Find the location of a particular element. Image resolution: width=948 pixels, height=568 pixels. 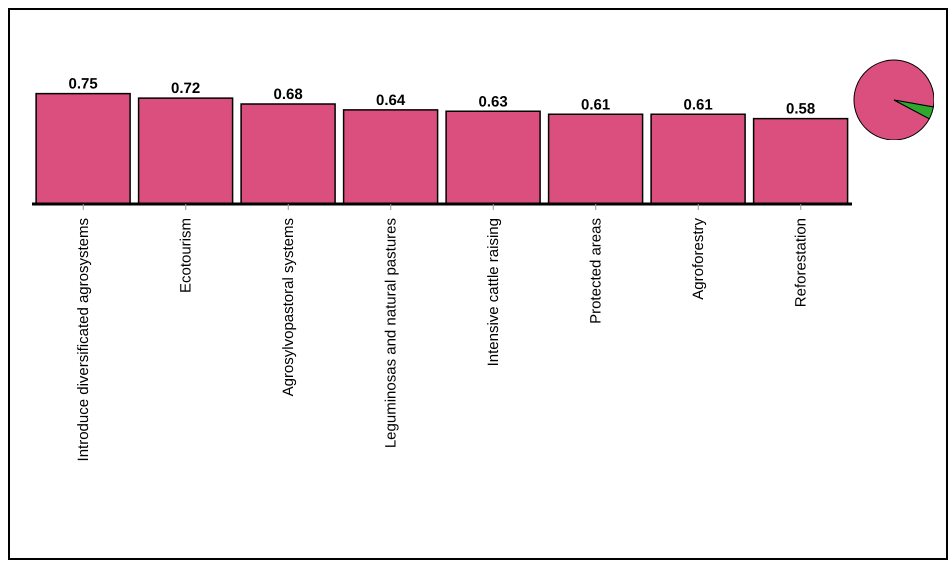

data-label: 0.64 is located at coordinates (391, 100).